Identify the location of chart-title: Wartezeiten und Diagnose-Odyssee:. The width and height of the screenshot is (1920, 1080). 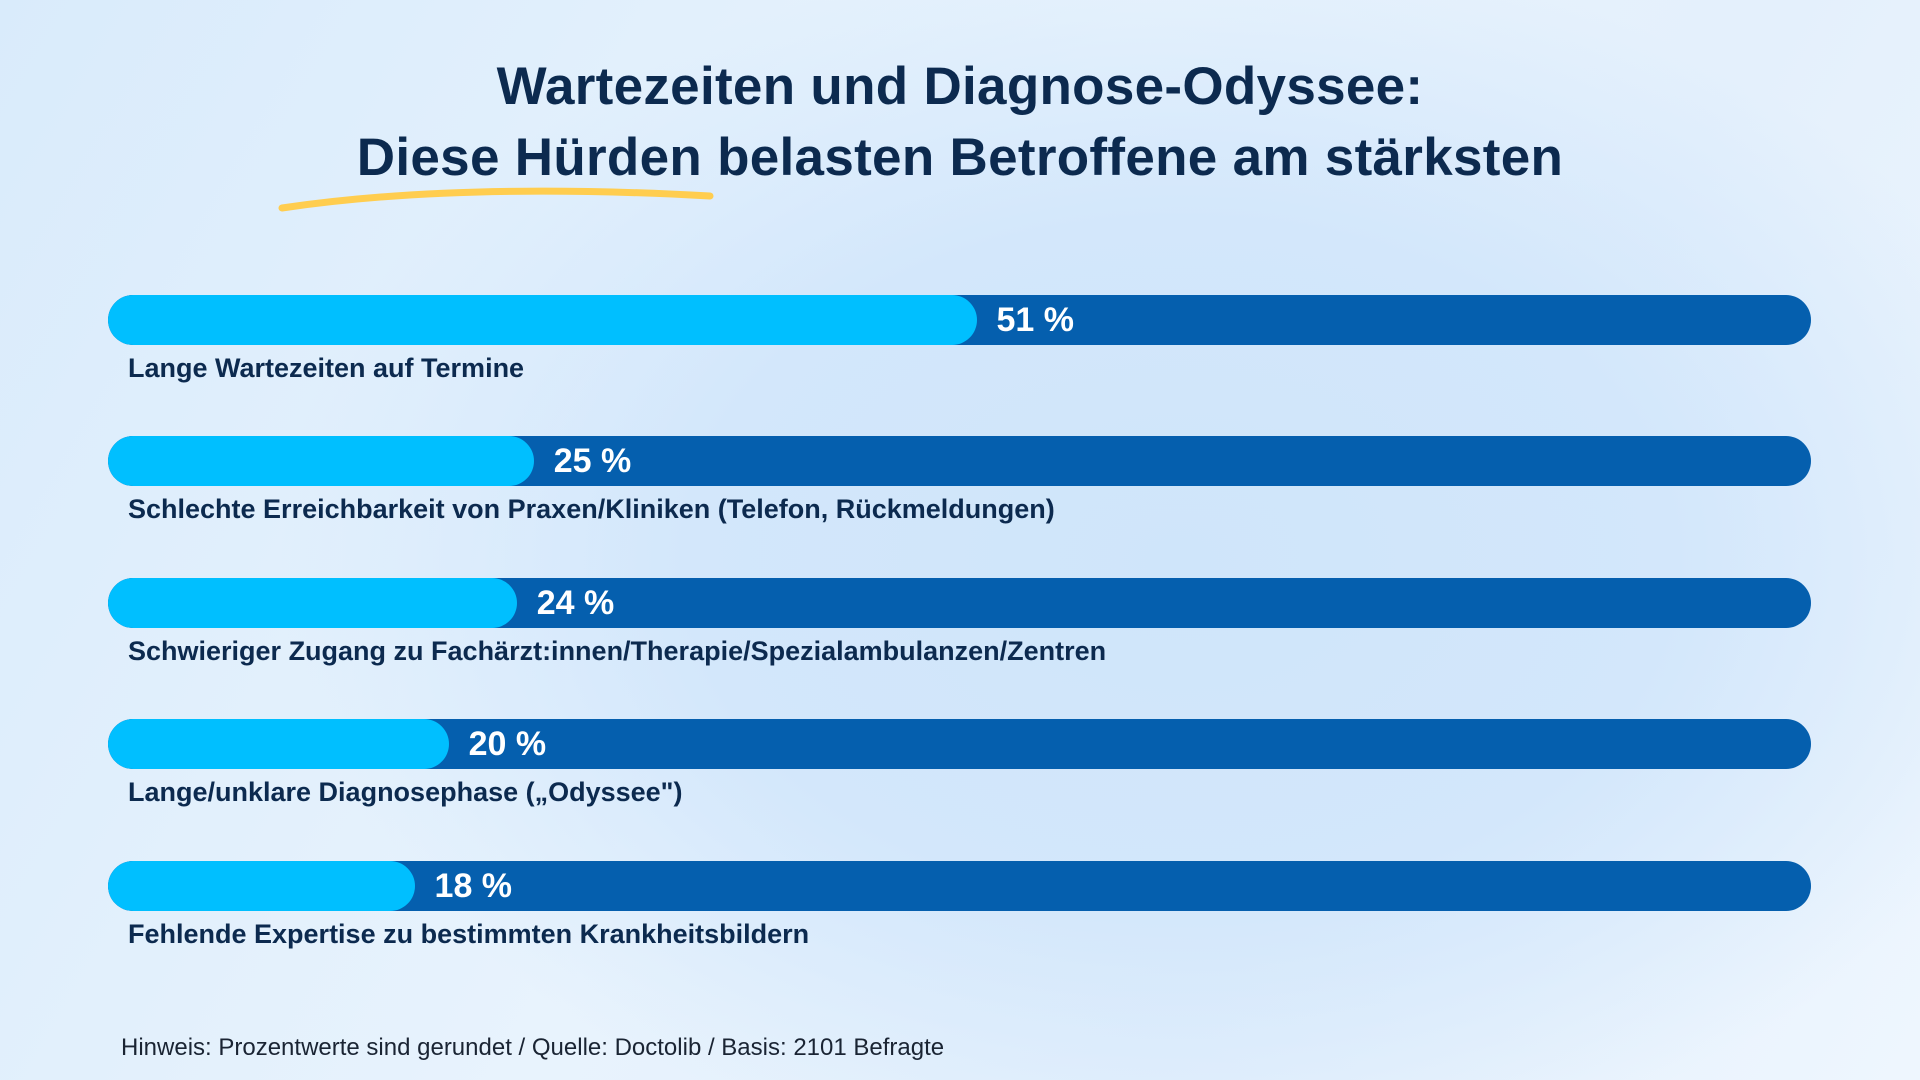
(960, 86).